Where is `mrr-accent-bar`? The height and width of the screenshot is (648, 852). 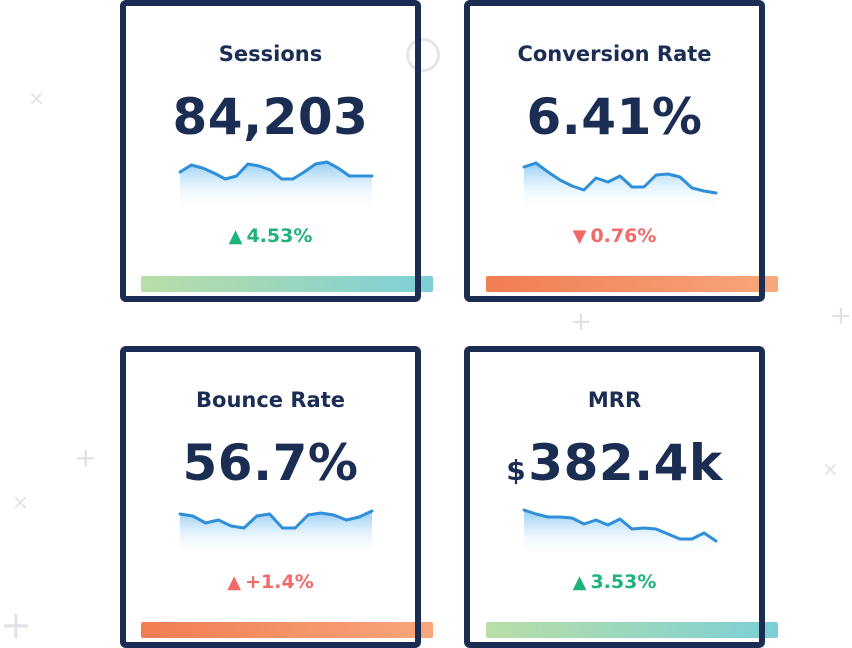
mrr-accent-bar is located at coordinates (632, 630).